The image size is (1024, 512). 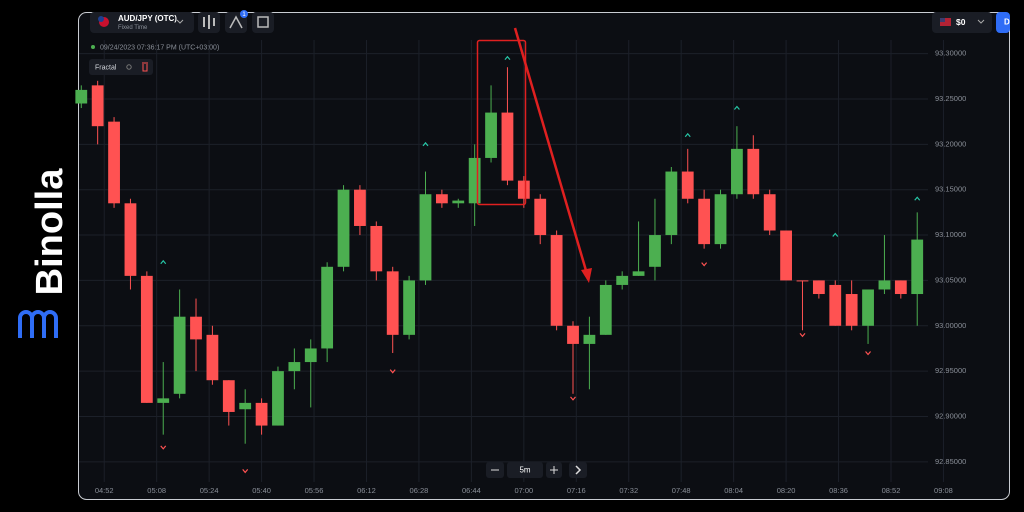 What do you see at coordinates (133, 28) in the screenshot?
I see `asset-mode: Fixed Time` at bounding box center [133, 28].